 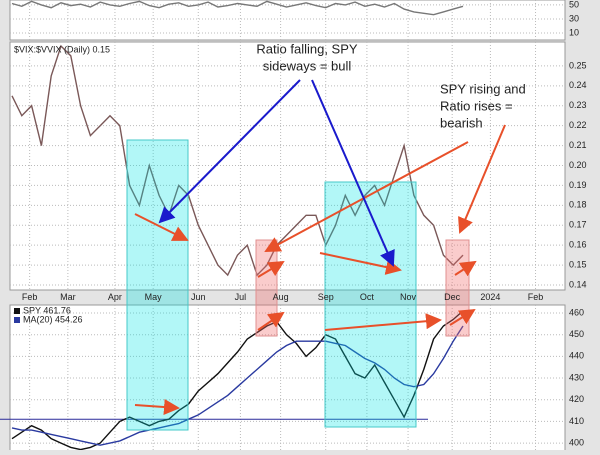 I want to click on annotation: sideways = bull, so click(x=307, y=65).